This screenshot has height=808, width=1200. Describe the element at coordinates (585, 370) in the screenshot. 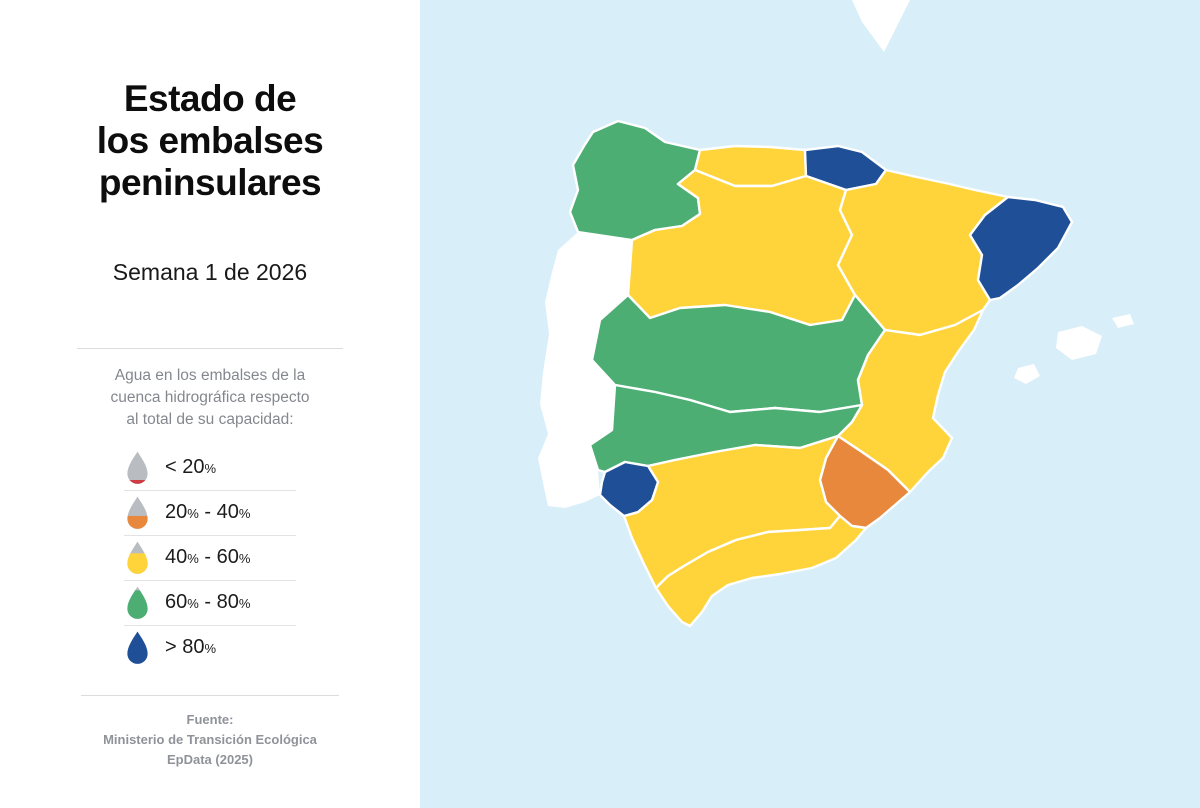

I see `land-portugal` at that location.